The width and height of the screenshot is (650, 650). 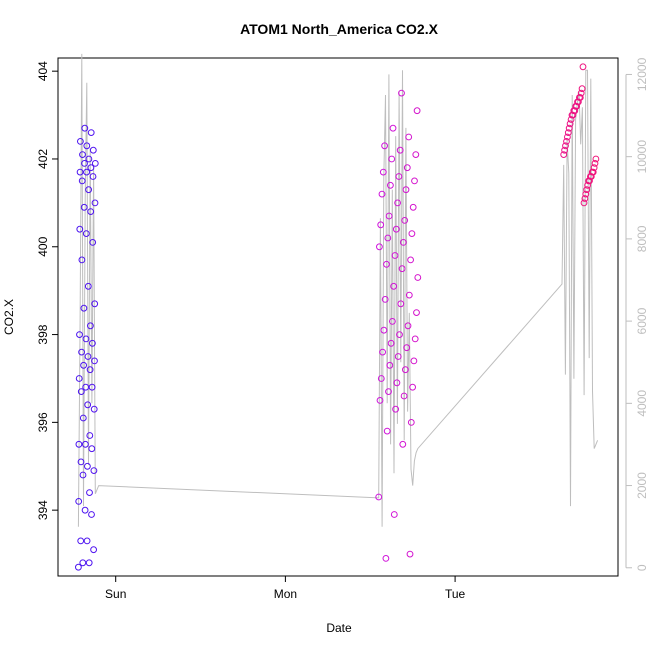 What do you see at coordinates (43, 246) in the screenshot?
I see `y-tick-label: 400` at bounding box center [43, 246].